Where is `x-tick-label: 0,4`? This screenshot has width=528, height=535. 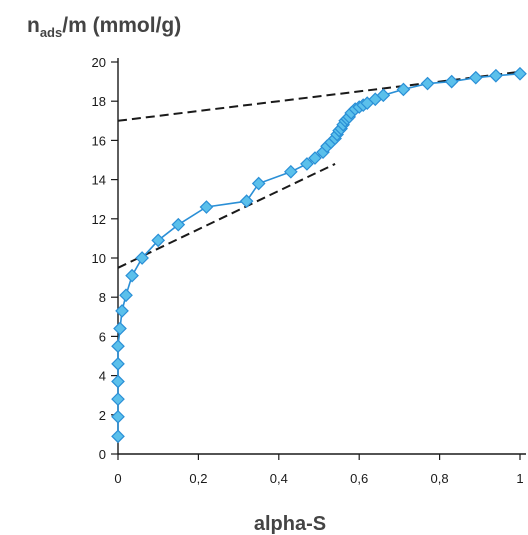 x-tick-label: 0,4 is located at coordinates (279, 478).